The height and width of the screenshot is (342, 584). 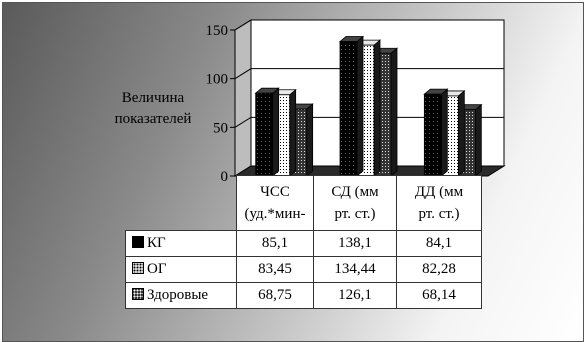 What do you see at coordinates (220, 128) in the screenshot?
I see `y-tick-label: 50` at bounding box center [220, 128].